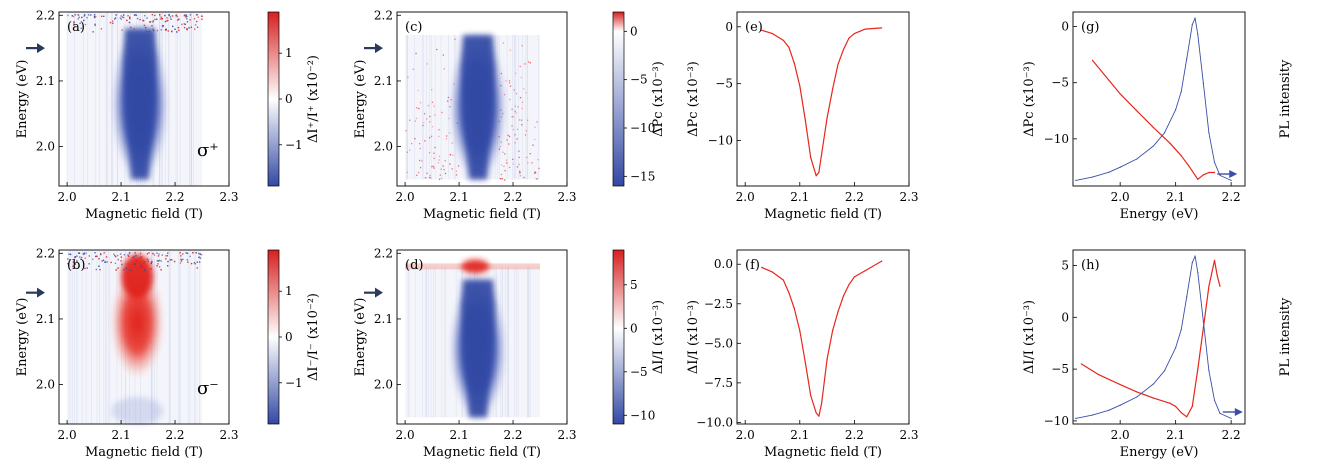 Image resolution: width=1318 pixels, height=462 pixels. I want to click on colorbar-tick-label: −10, so click(642, 415).